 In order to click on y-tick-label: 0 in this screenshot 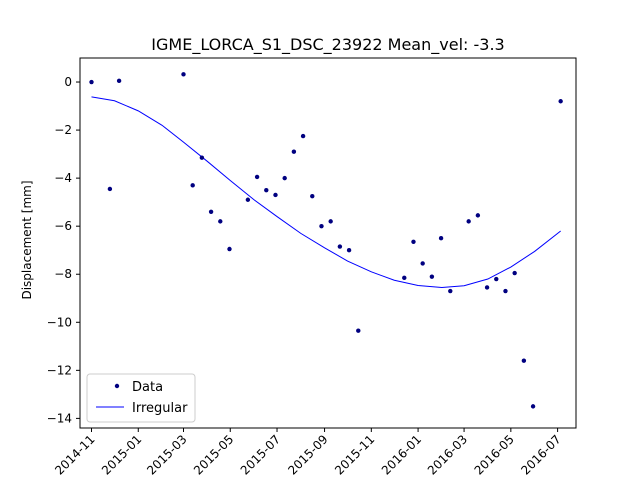, I will do `click(68, 82)`.